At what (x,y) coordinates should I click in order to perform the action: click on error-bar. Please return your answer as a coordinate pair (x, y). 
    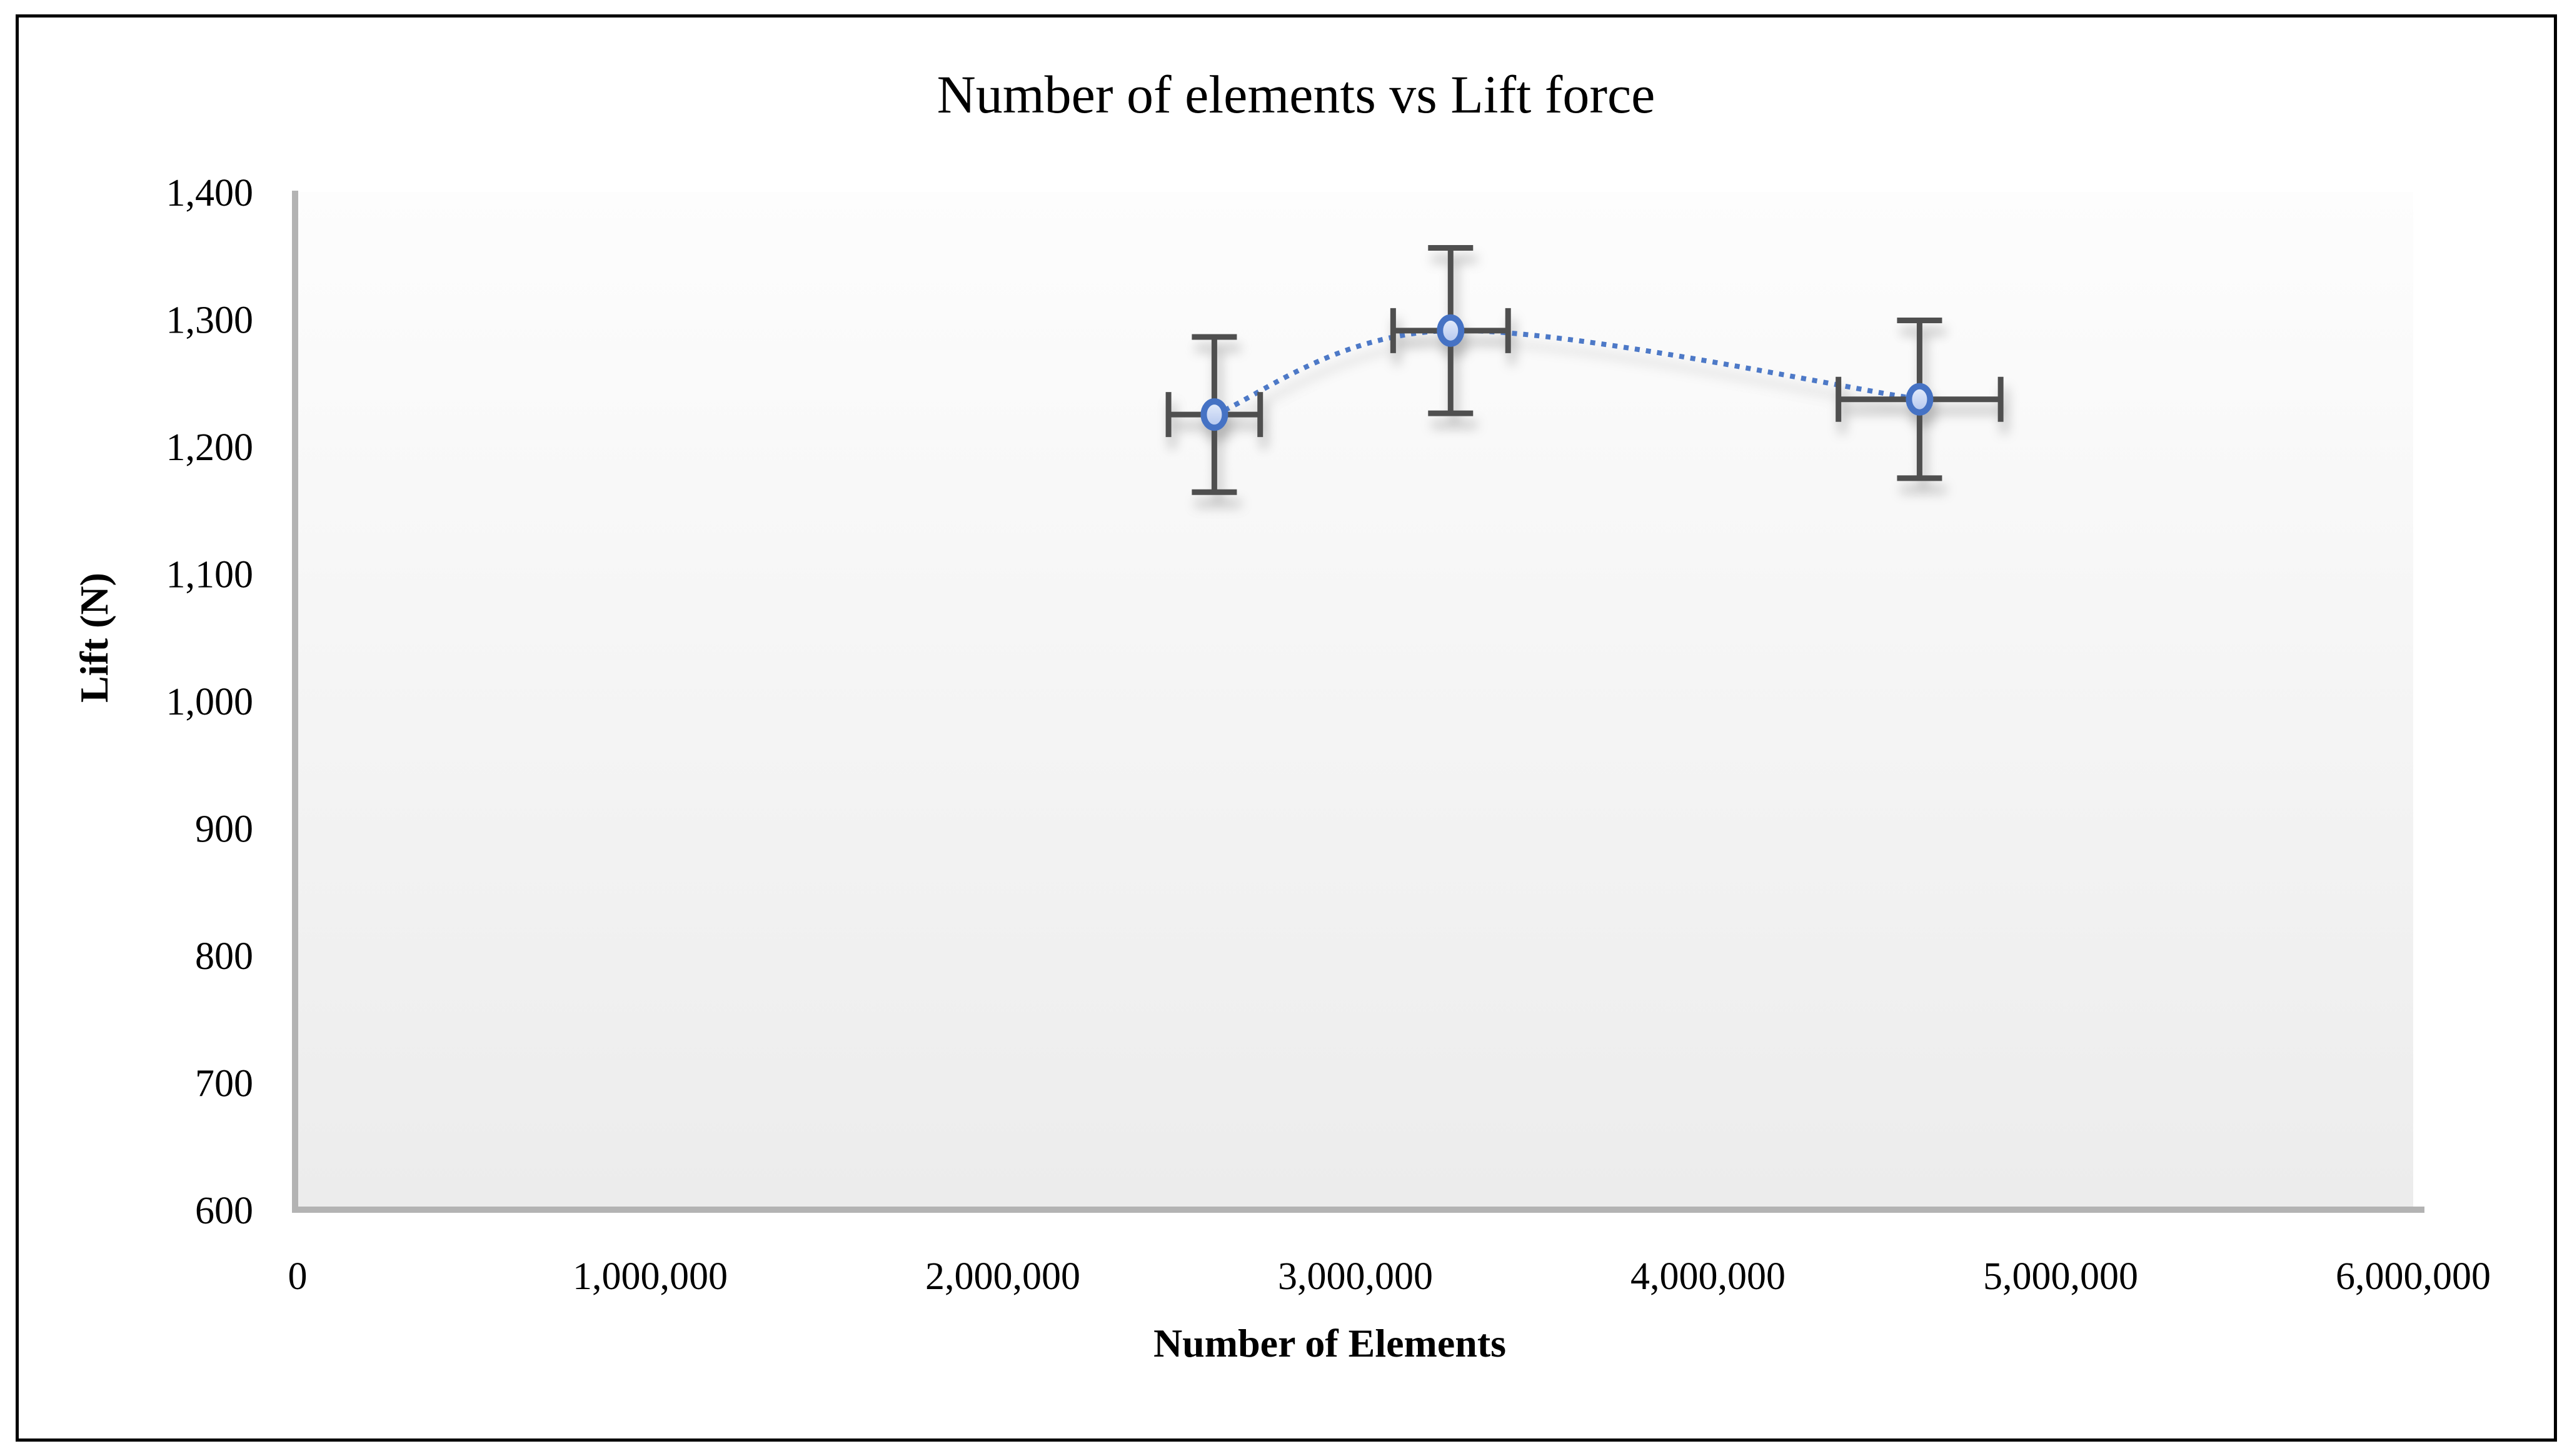
    Looking at the image, I should click on (1214, 414).